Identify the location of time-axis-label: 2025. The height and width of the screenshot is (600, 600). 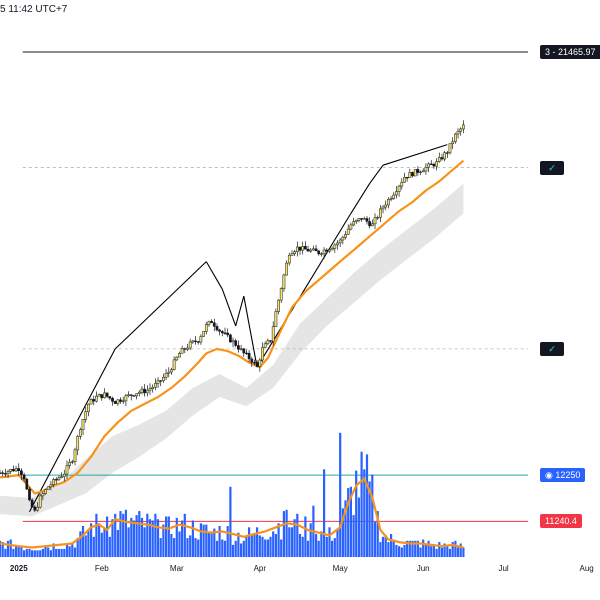
(18, 568).